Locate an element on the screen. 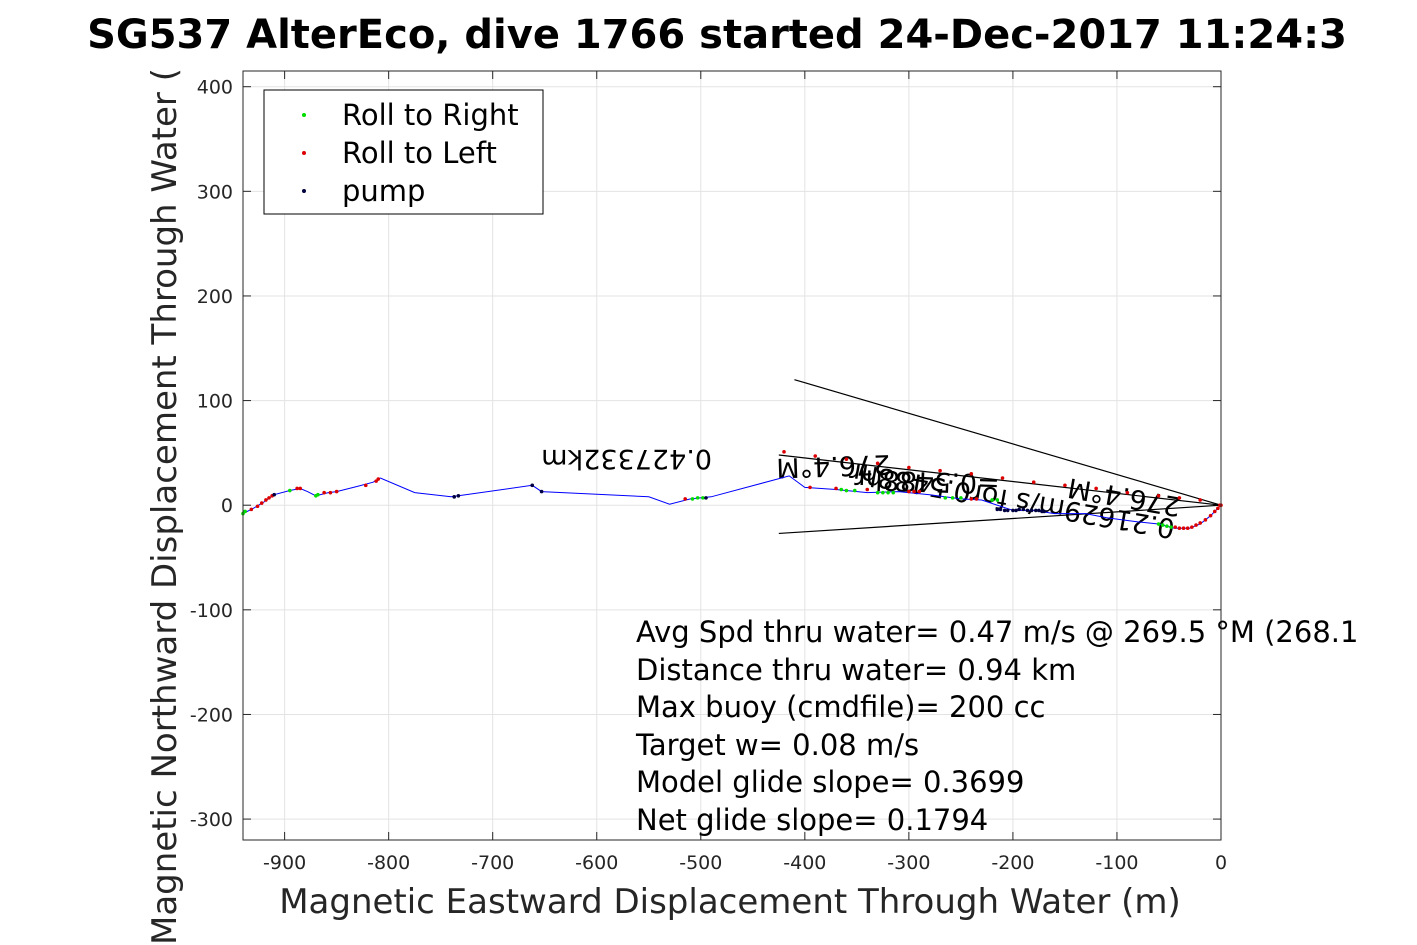 Image resolution: width=1417 pixels, height=945 pixels. legend: Roll to Right Roll to Left pump is located at coordinates (403, 152).